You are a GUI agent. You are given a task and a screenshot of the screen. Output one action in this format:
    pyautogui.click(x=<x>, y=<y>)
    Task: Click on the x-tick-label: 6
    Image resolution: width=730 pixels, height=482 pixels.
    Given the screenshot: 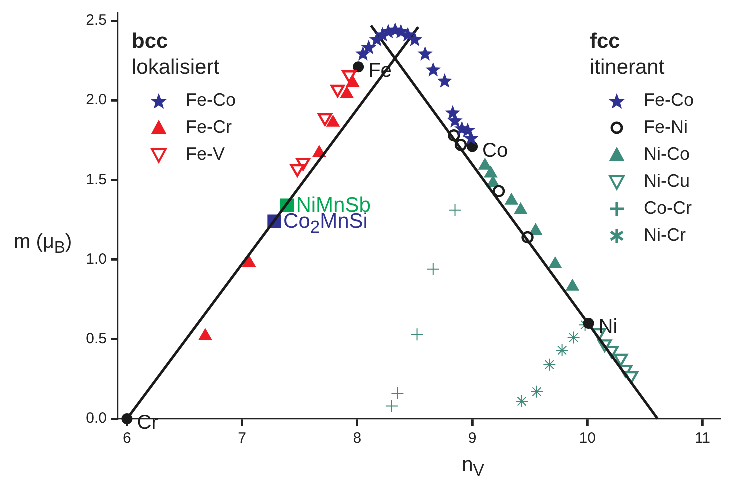 What is the action you would take?
    pyautogui.click(x=127, y=439)
    